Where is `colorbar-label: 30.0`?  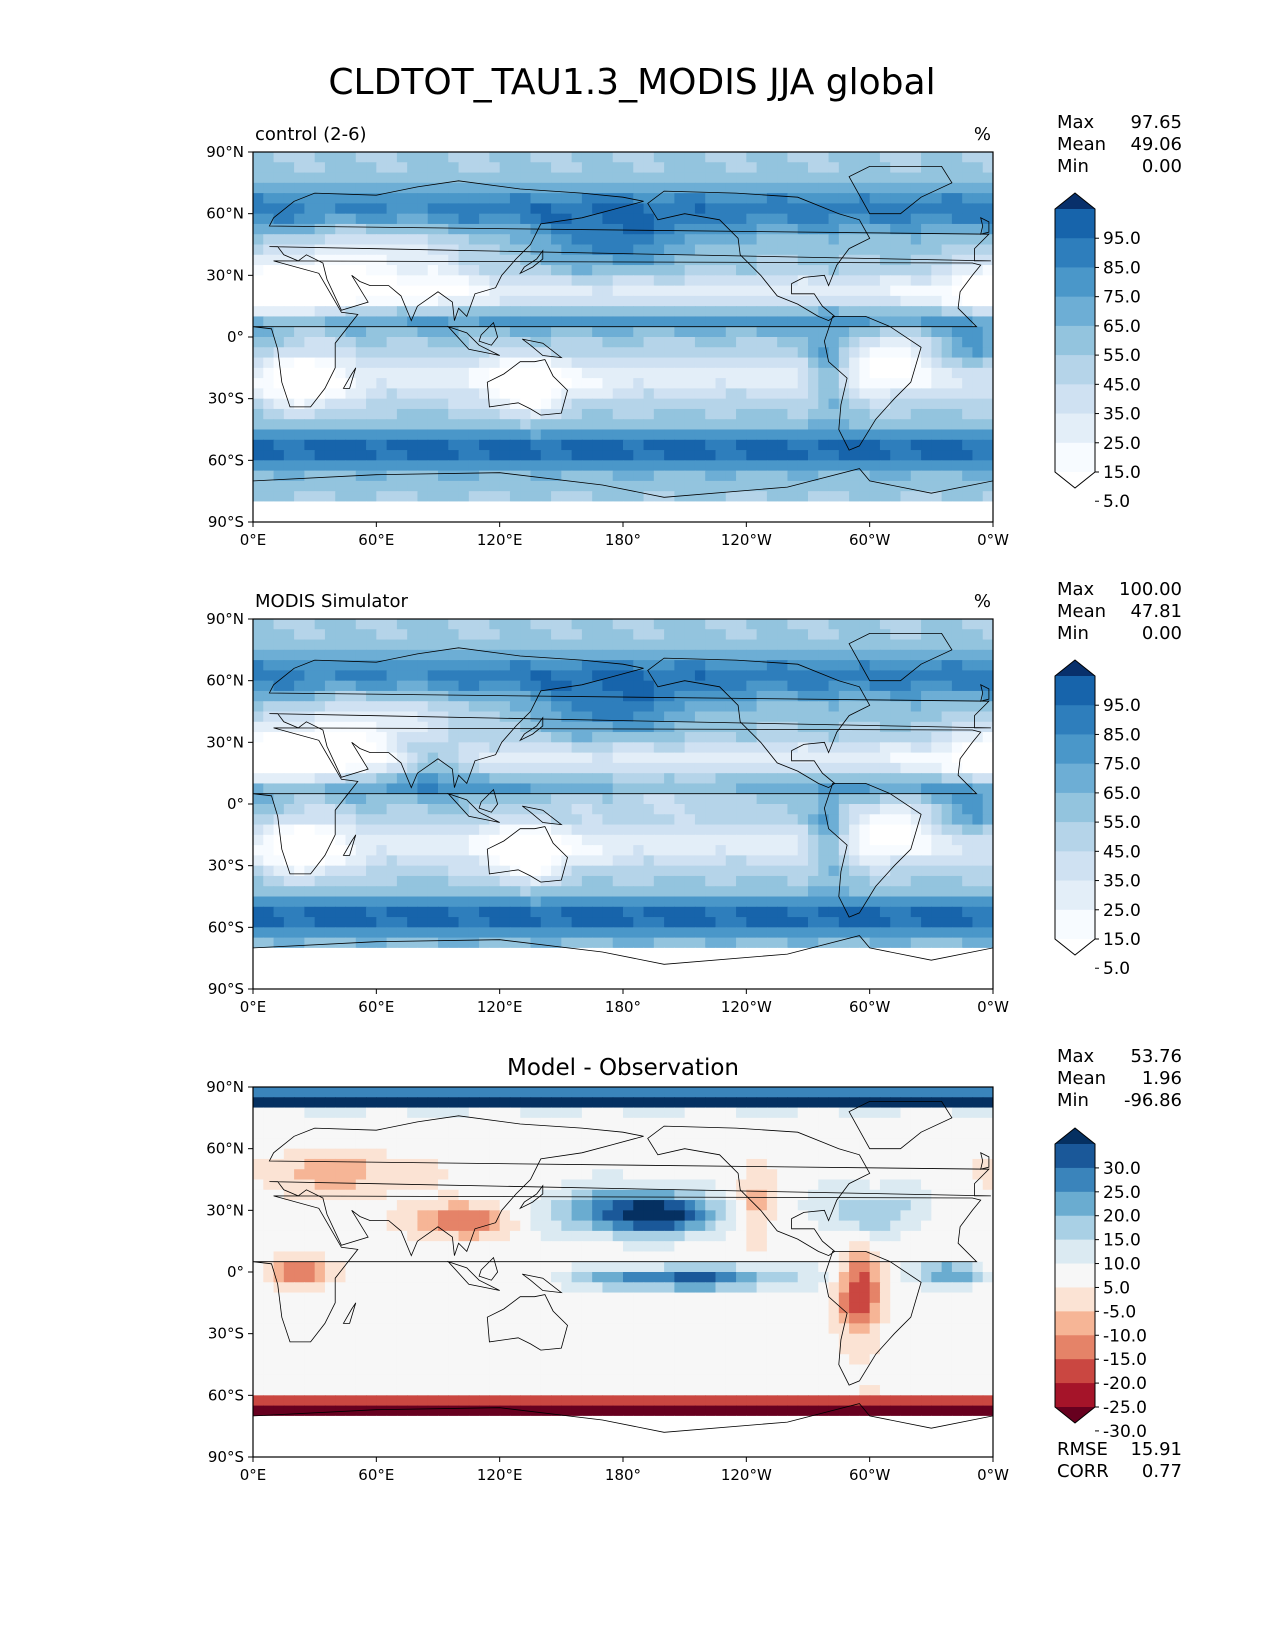 colorbar-label: 30.0 is located at coordinates (1122, 1169).